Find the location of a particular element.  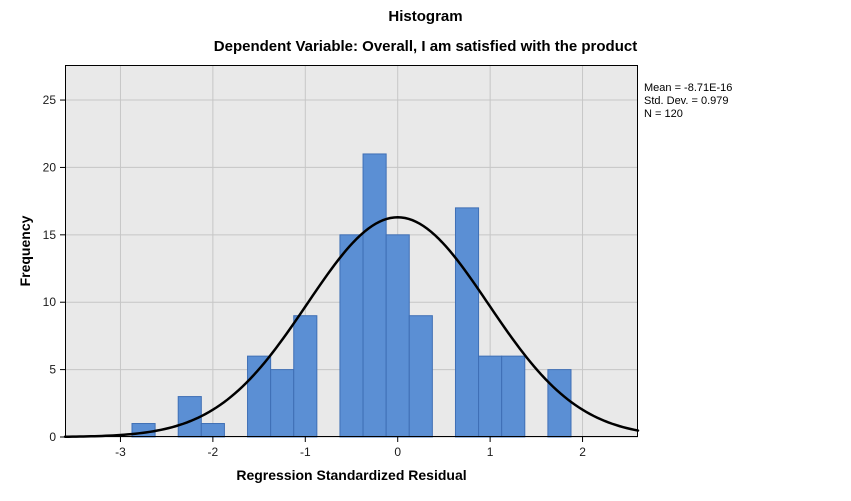

x-tick-label: 1 is located at coordinates (490, 452).